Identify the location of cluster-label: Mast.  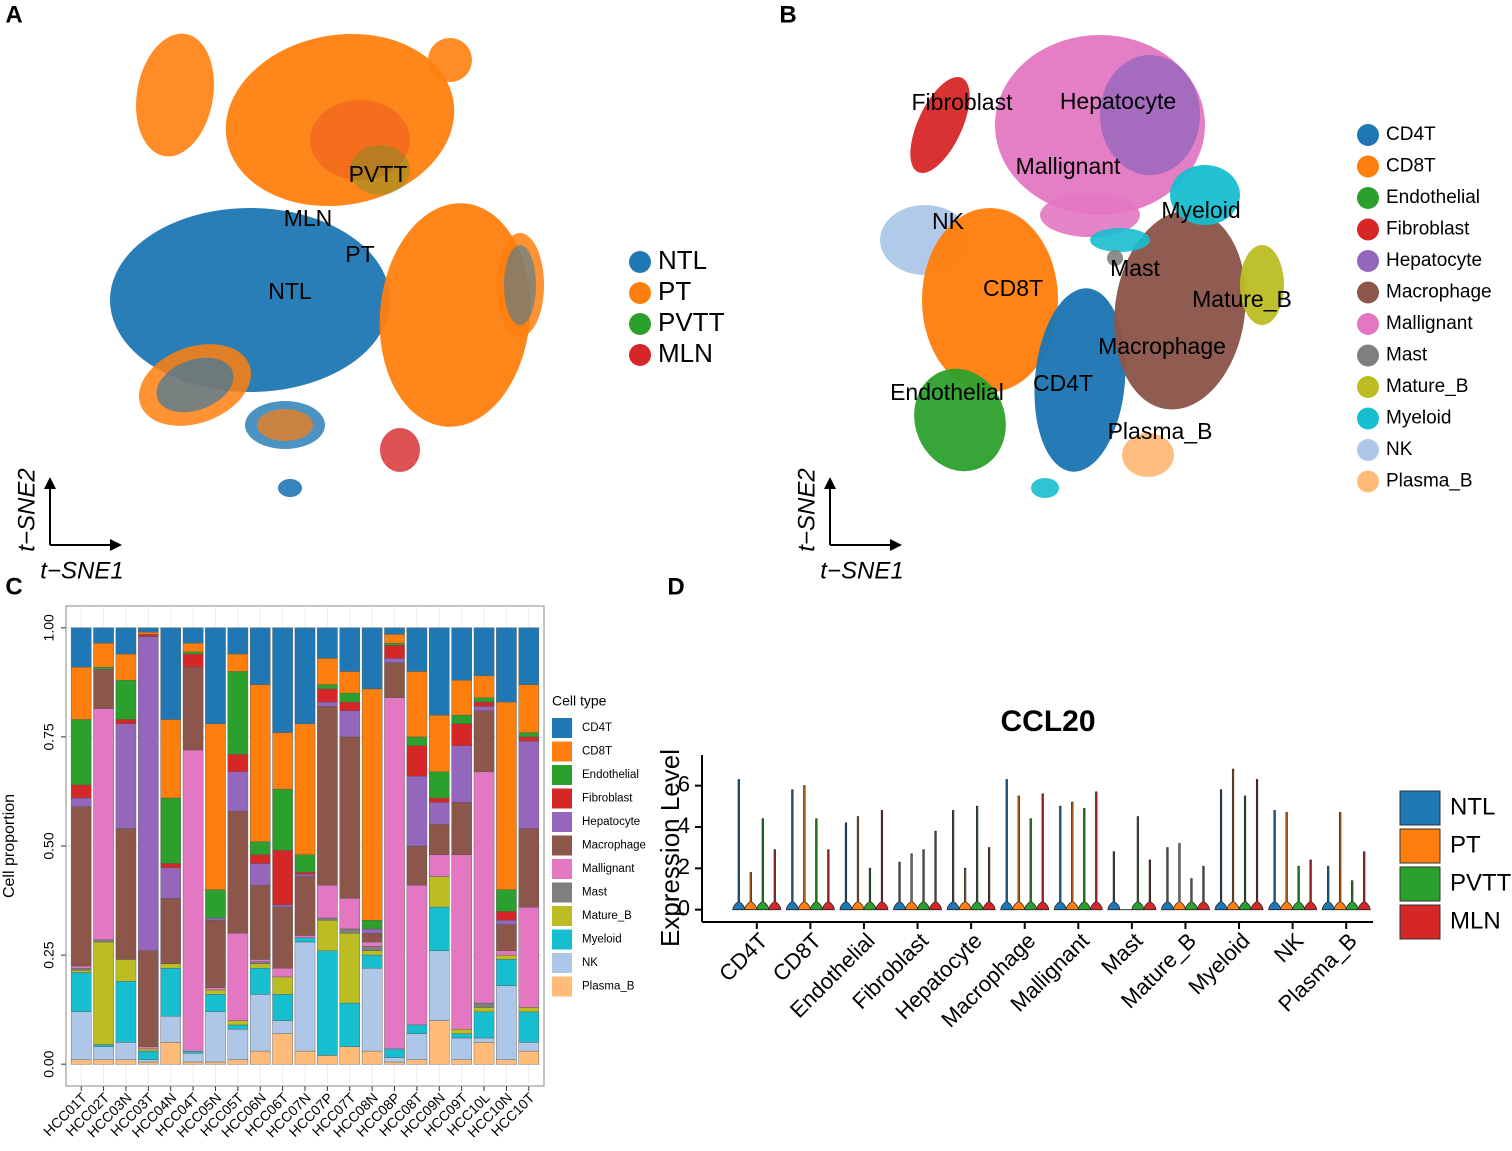
(1135, 268).